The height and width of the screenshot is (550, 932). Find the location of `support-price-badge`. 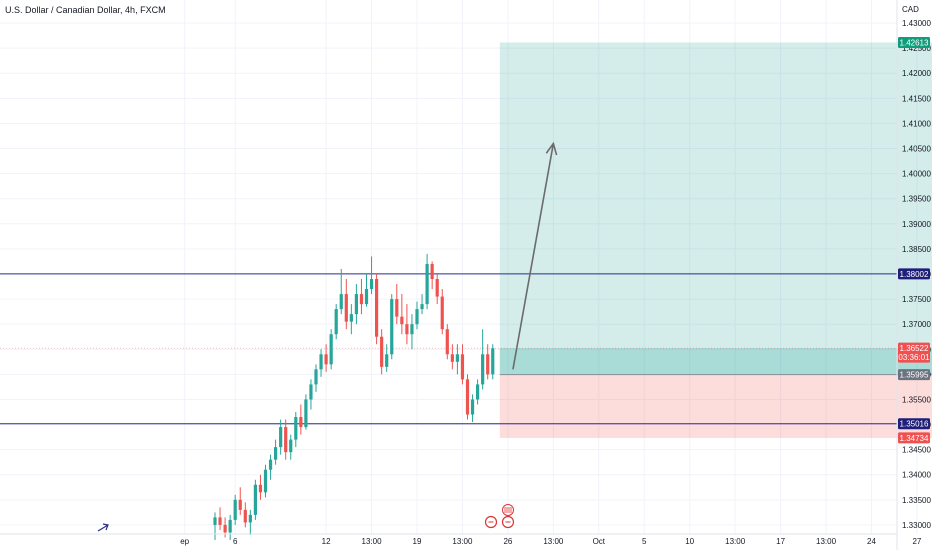

support-price-badge is located at coordinates (914, 424).